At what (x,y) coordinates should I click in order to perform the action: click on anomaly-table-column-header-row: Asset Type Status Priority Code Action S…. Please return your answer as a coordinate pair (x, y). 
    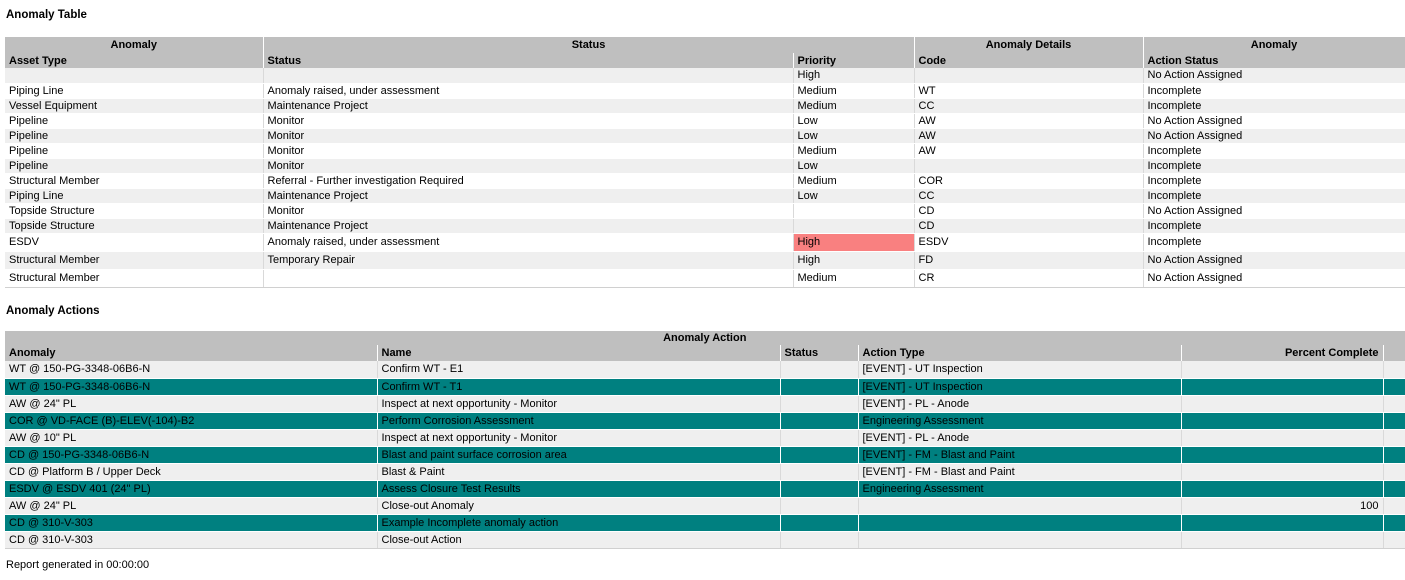
    Looking at the image, I should click on (705, 60).